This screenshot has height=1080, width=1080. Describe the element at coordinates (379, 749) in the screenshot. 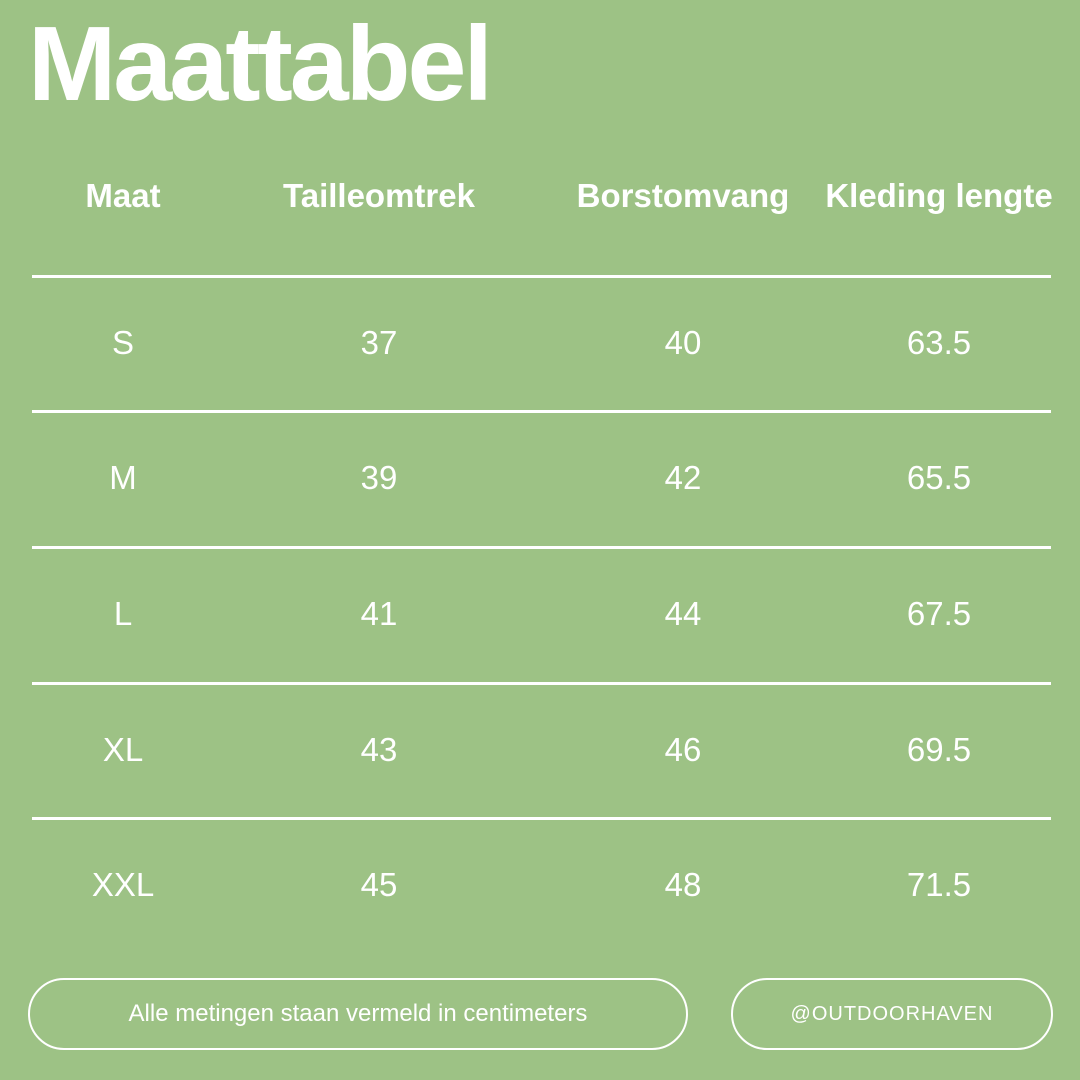

I see `table-cell: 43` at that location.